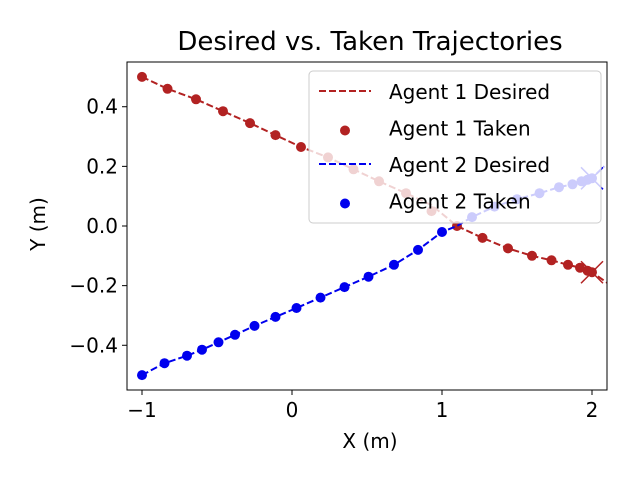 The width and height of the screenshot is (640, 480). Describe the element at coordinates (442, 410) in the screenshot. I see `x-tick-label: 1` at that location.